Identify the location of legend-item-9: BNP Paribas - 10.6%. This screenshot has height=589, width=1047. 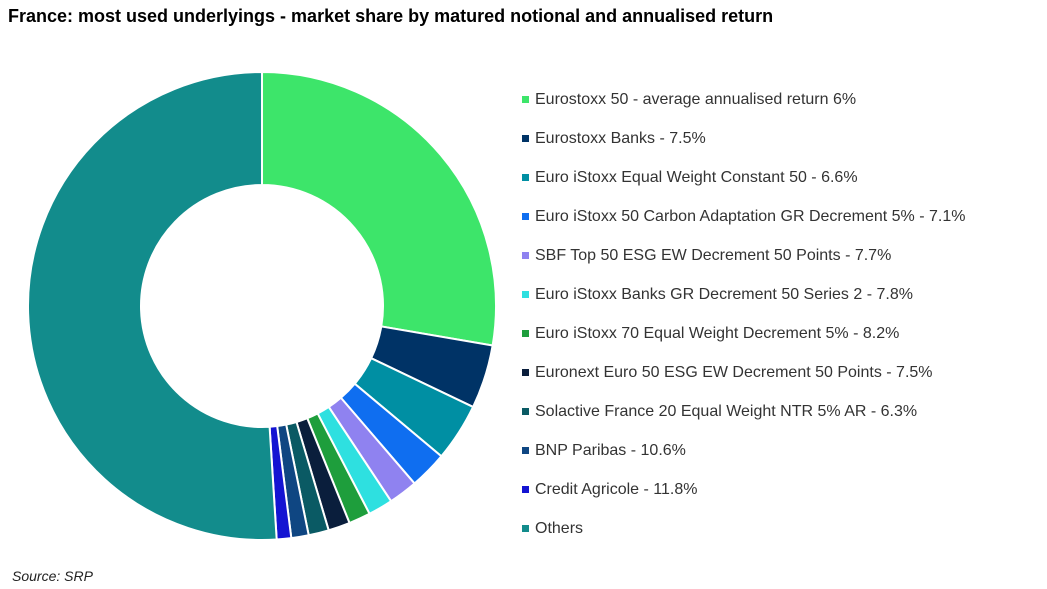
(743, 450).